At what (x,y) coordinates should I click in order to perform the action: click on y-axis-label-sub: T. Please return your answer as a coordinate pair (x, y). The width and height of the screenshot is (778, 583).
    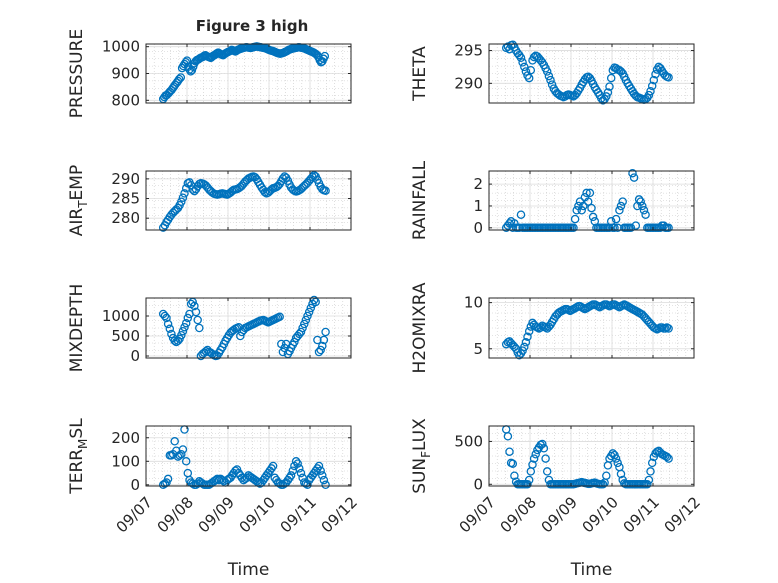
    Looking at the image, I should click on (83, 204).